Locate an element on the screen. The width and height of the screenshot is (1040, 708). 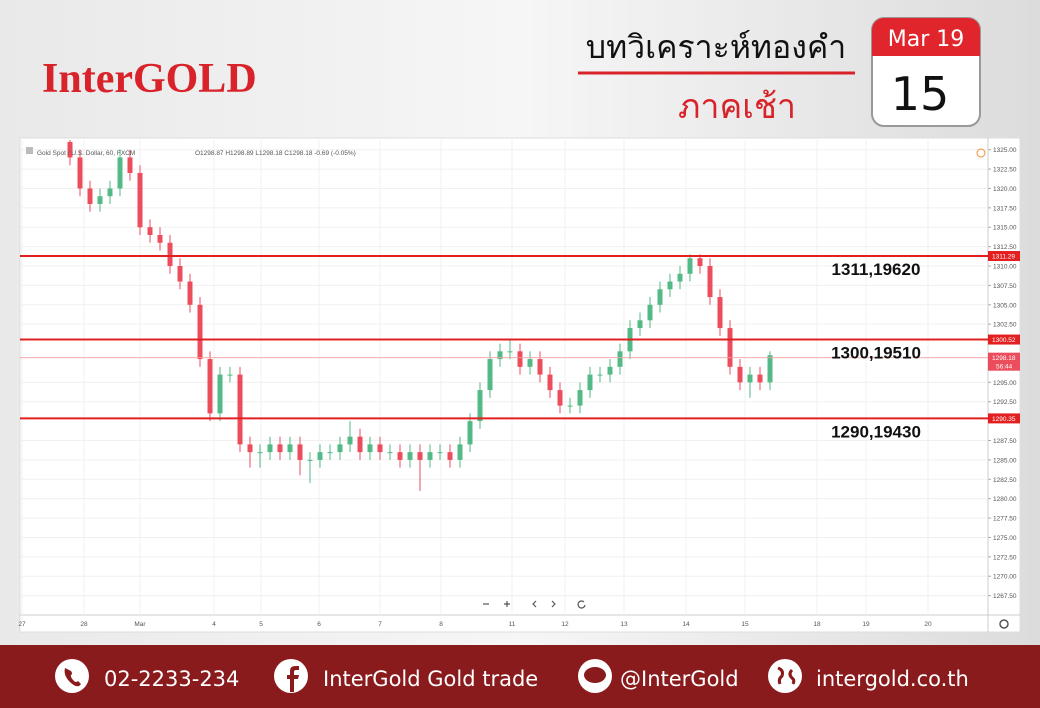
y-tick-label: 1277.50 is located at coordinates (1005, 519).